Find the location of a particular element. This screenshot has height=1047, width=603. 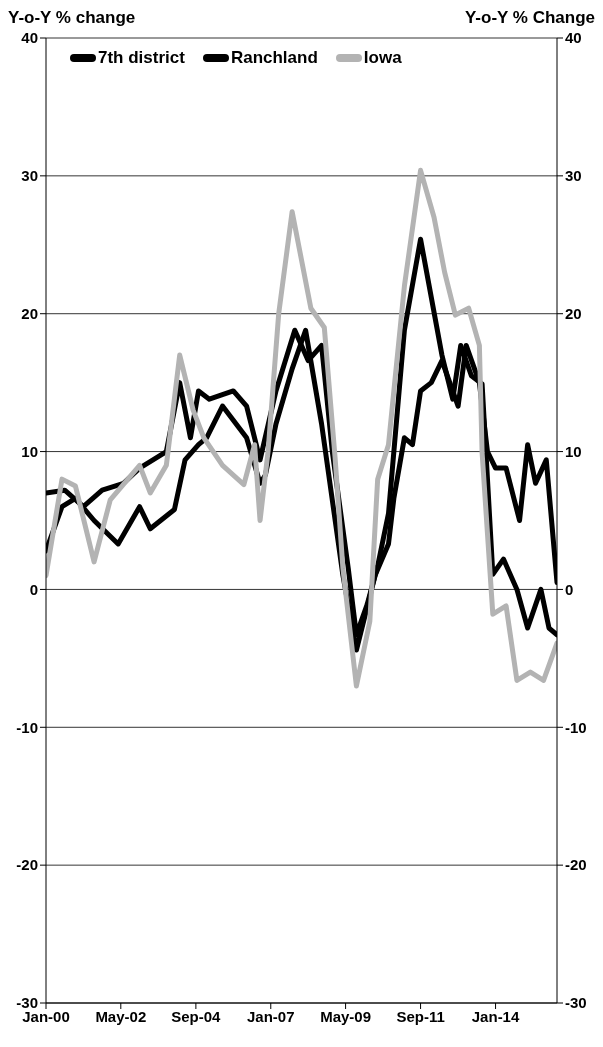

y2-tick-label: -10 is located at coordinates (576, 727).